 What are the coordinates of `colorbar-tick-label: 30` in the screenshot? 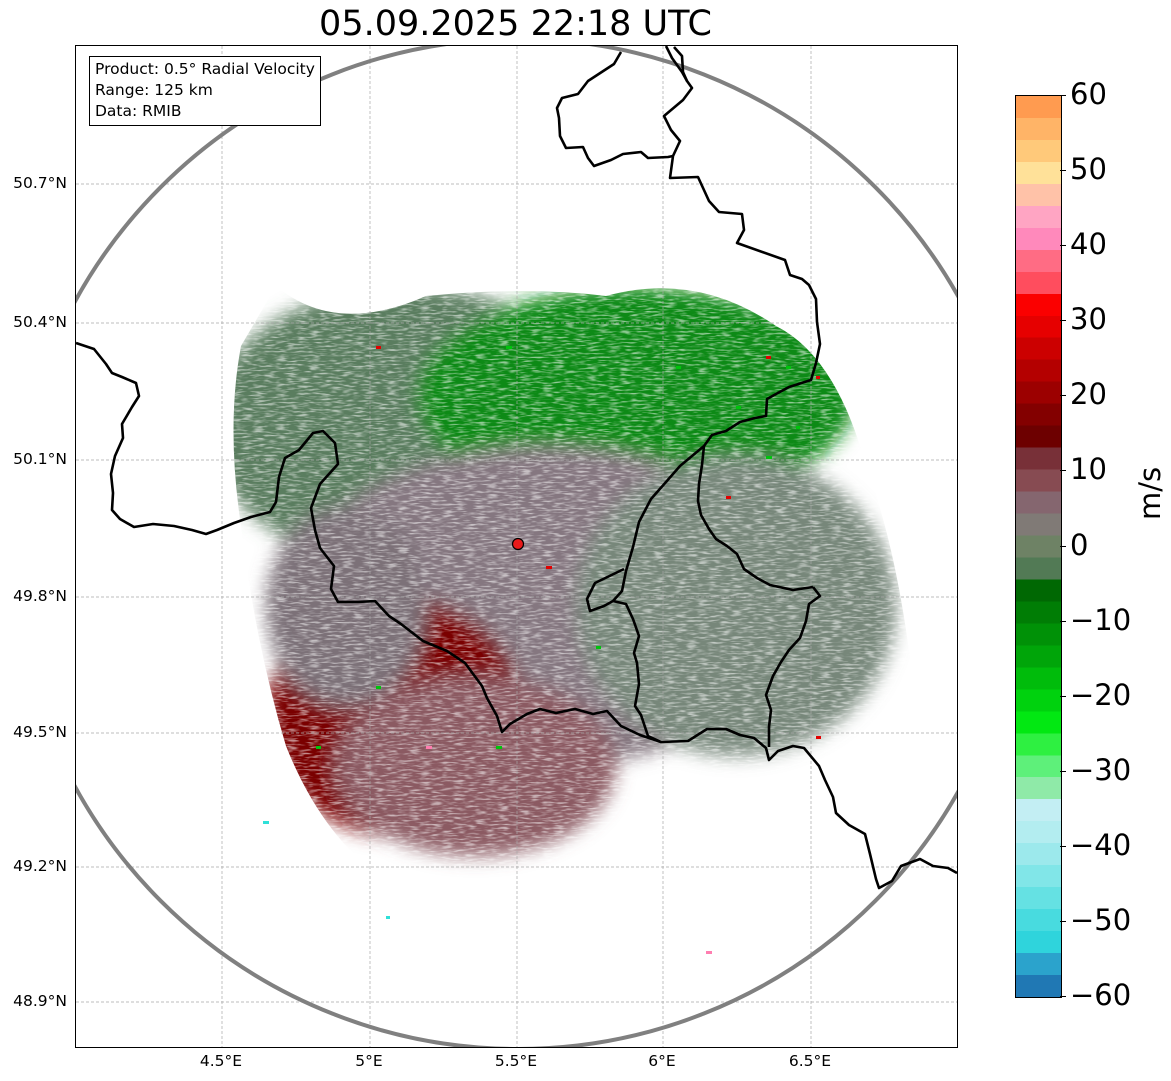 It's located at (1088, 319).